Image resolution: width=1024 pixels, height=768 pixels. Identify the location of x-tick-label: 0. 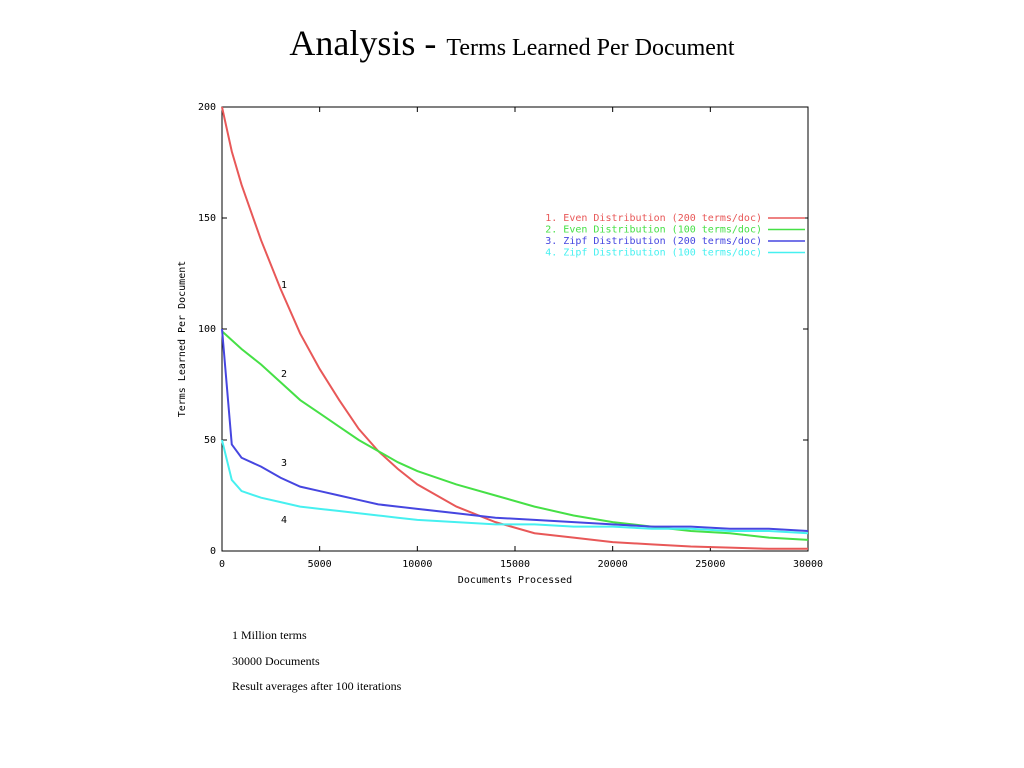
(222, 564).